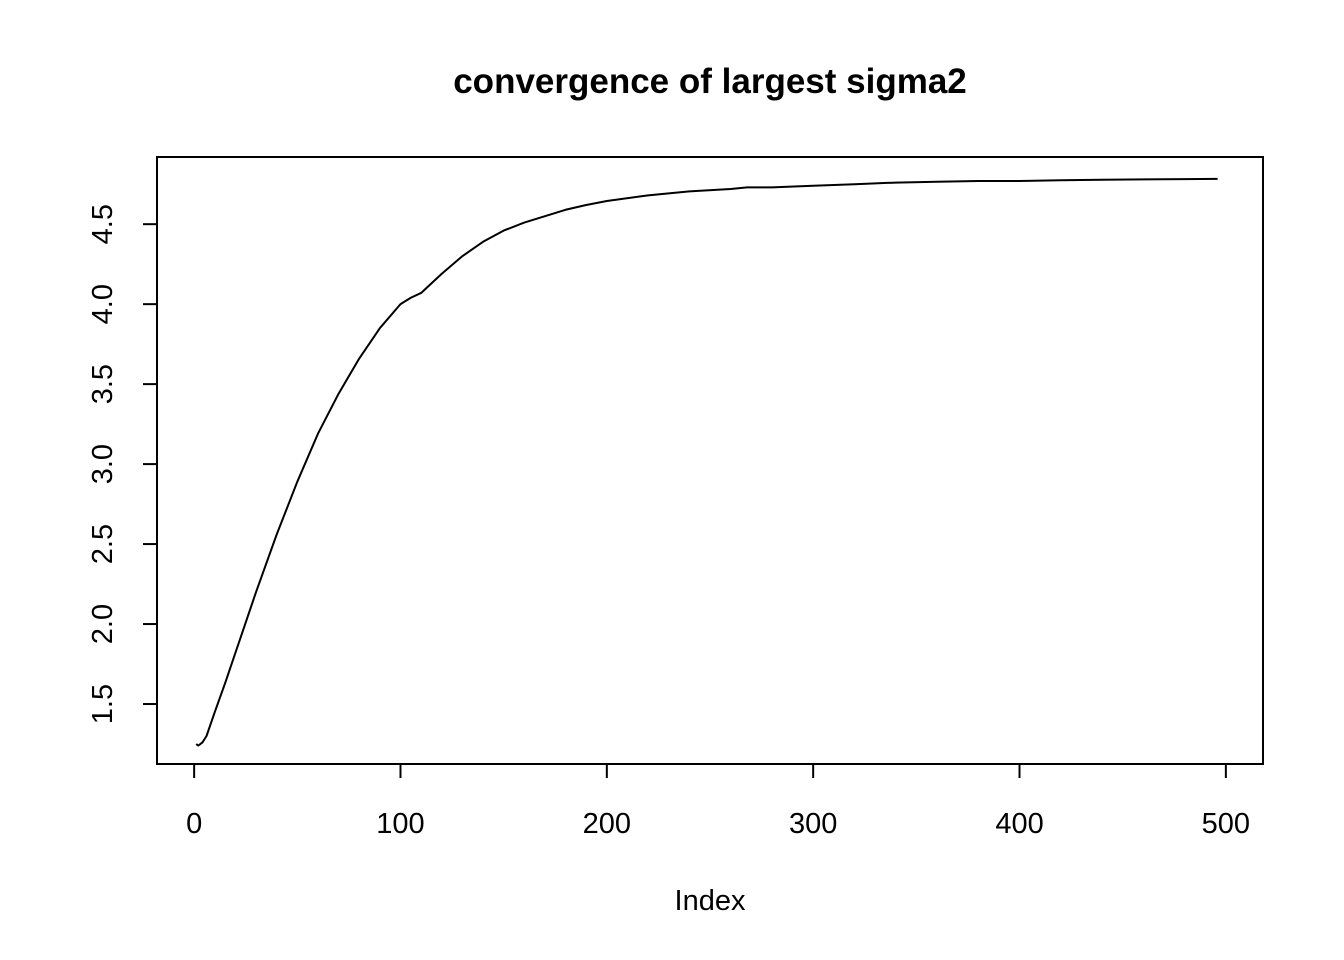 This screenshot has width=1344, height=960. I want to click on y-tick-label: 4.5, so click(103, 224).